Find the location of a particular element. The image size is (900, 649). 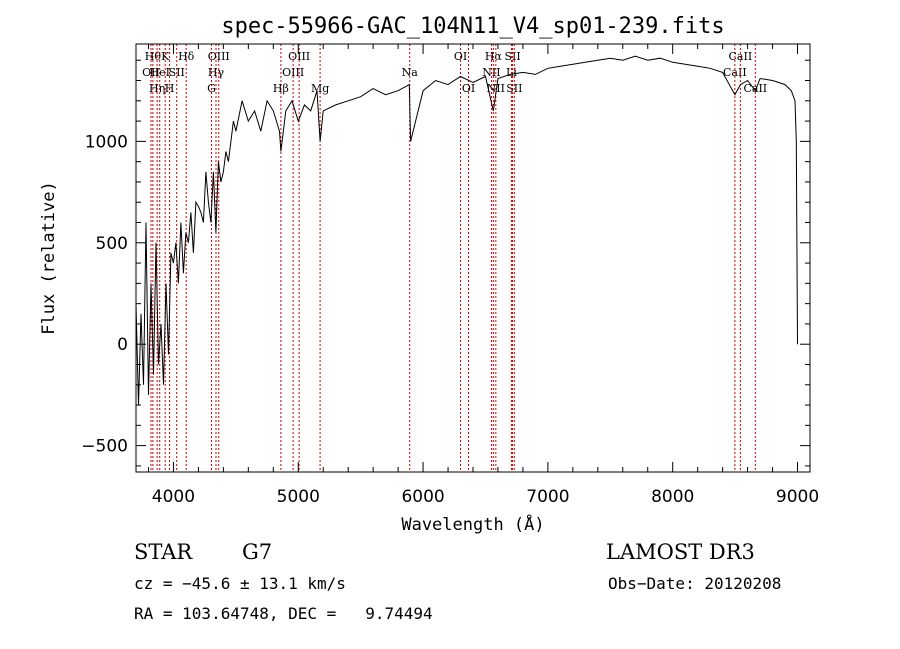

x-tick-label: 5000 is located at coordinates (298, 497).